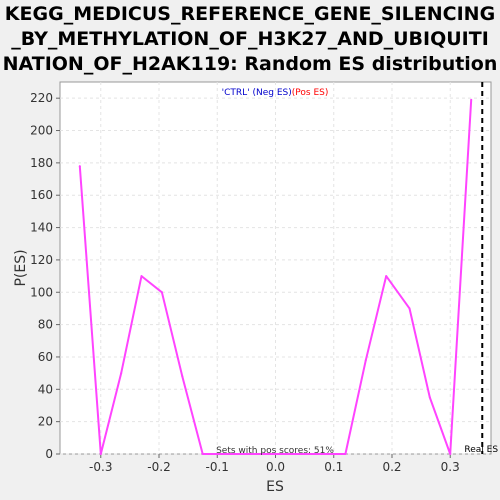 The width and height of the screenshot is (500, 500). I want to click on x-tick-label: -0.2, so click(158, 467).